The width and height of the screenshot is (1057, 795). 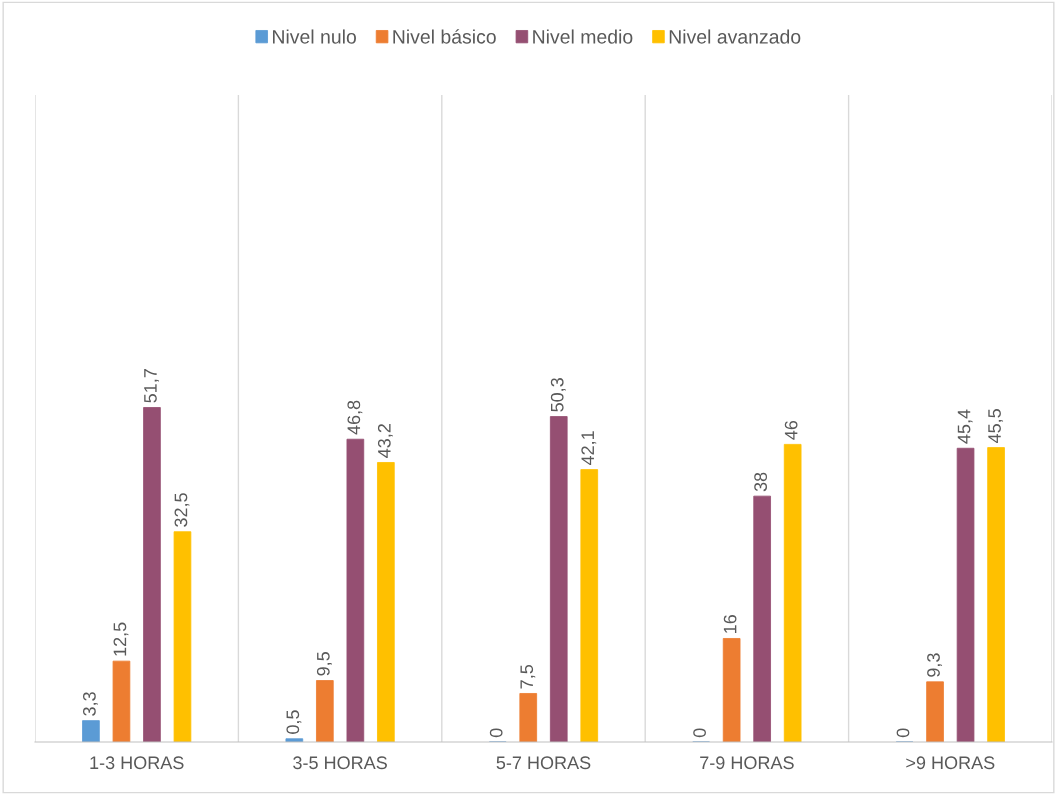 I want to click on x-tick-label: 3-5 HORAS, so click(x=340, y=763).